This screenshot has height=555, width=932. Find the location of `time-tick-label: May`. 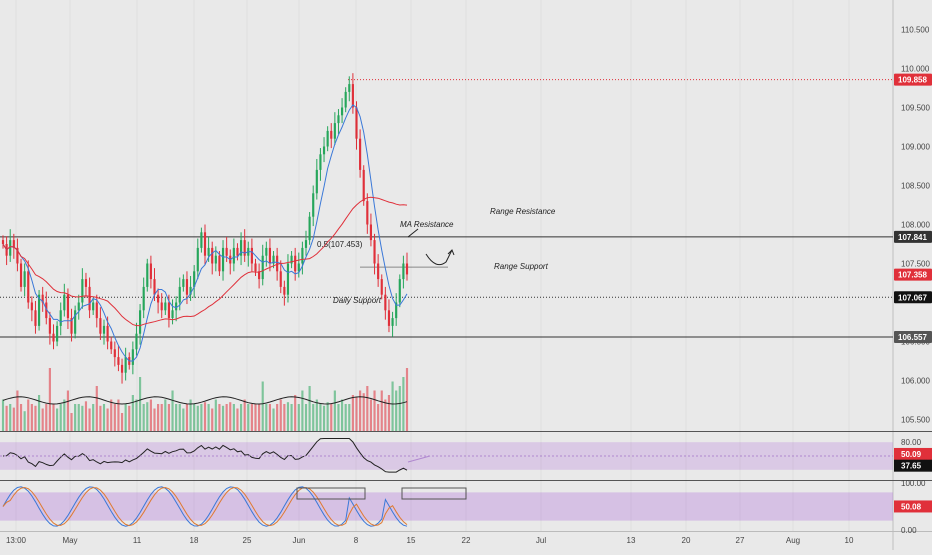

time-tick-label: May is located at coordinates (69, 540).